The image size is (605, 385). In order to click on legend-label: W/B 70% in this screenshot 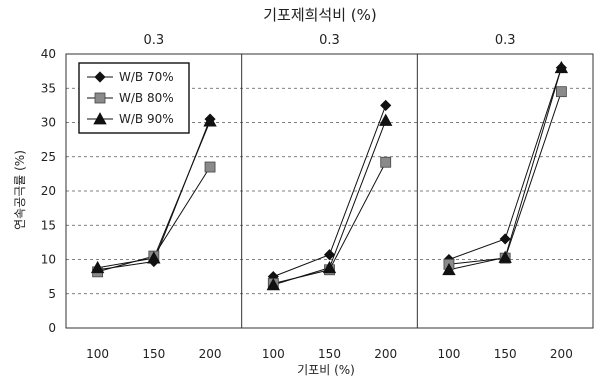, I will do `click(146, 77)`.